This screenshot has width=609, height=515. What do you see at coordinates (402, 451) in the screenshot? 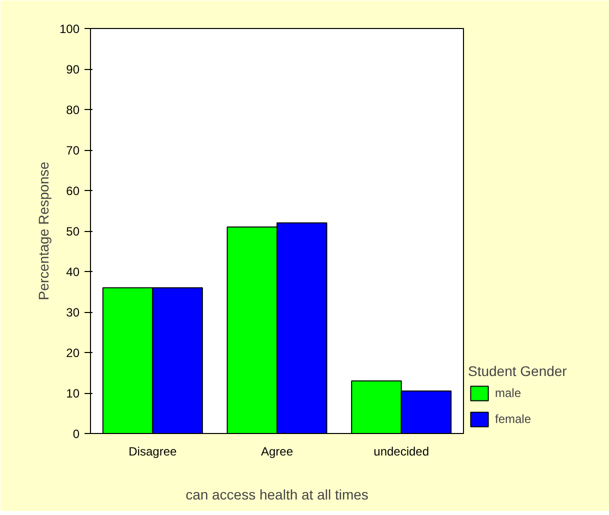
I see `x-tick-label: undecided` at bounding box center [402, 451].